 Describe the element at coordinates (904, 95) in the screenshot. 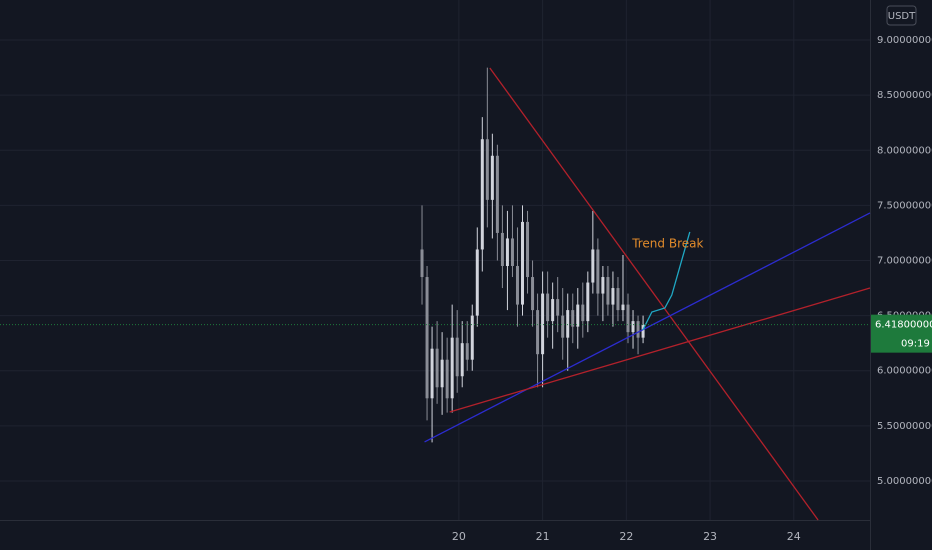

I see `y-tick-label: 8.50000000` at that location.